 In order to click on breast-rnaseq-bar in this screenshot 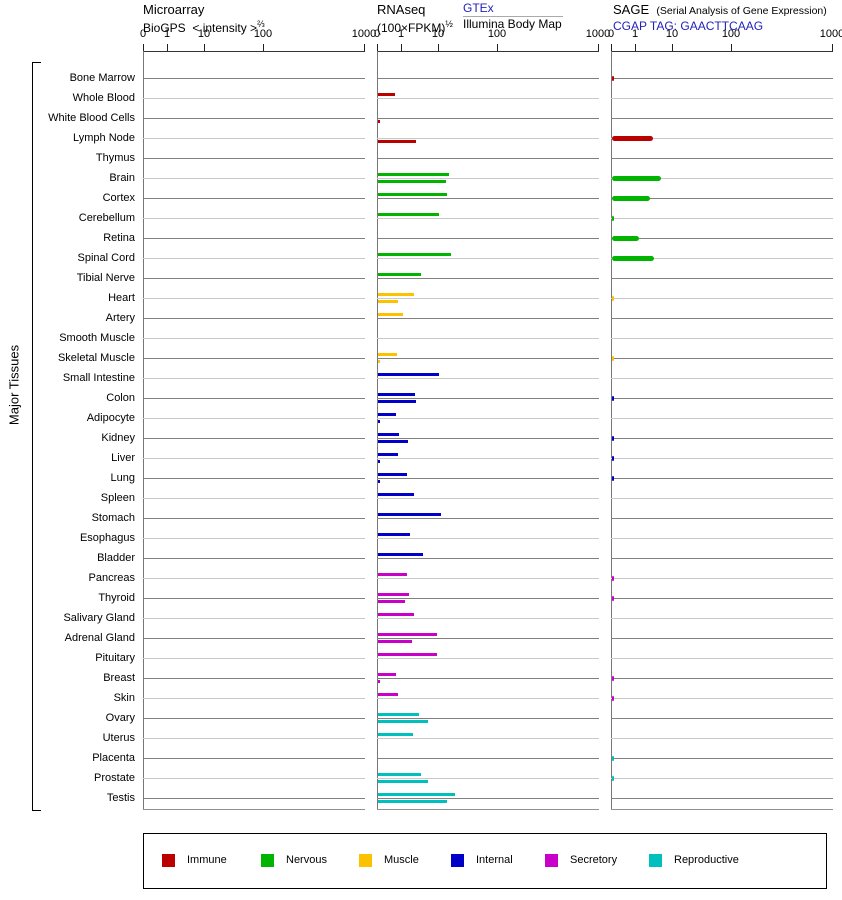, I will do `click(379, 681)`.